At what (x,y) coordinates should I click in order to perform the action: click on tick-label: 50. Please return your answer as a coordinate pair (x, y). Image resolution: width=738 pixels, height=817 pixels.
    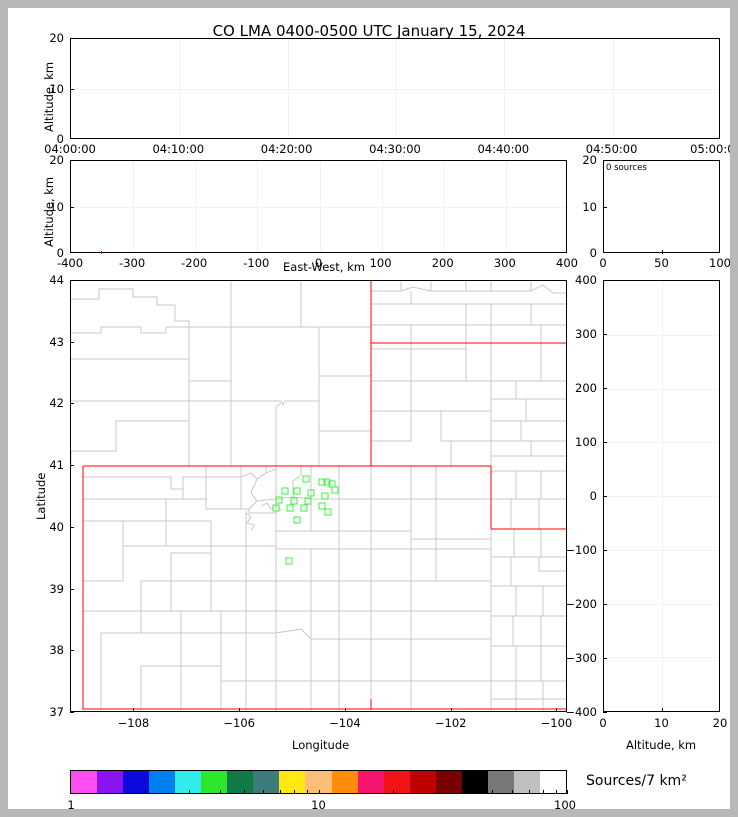
    Looking at the image, I should click on (661, 263).